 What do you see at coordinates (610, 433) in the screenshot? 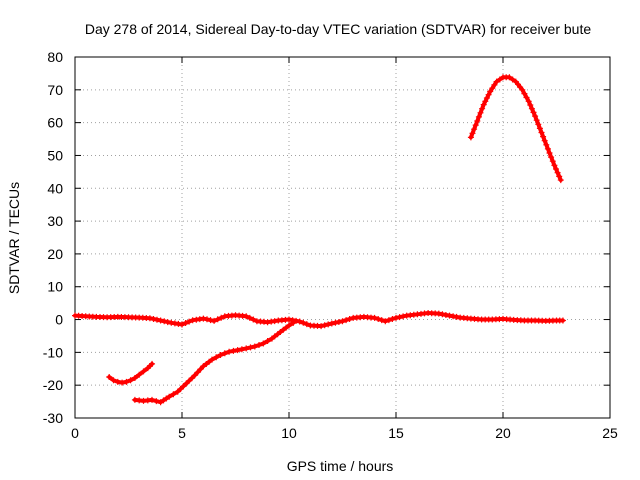
I see `x-tick-label: 25` at bounding box center [610, 433].